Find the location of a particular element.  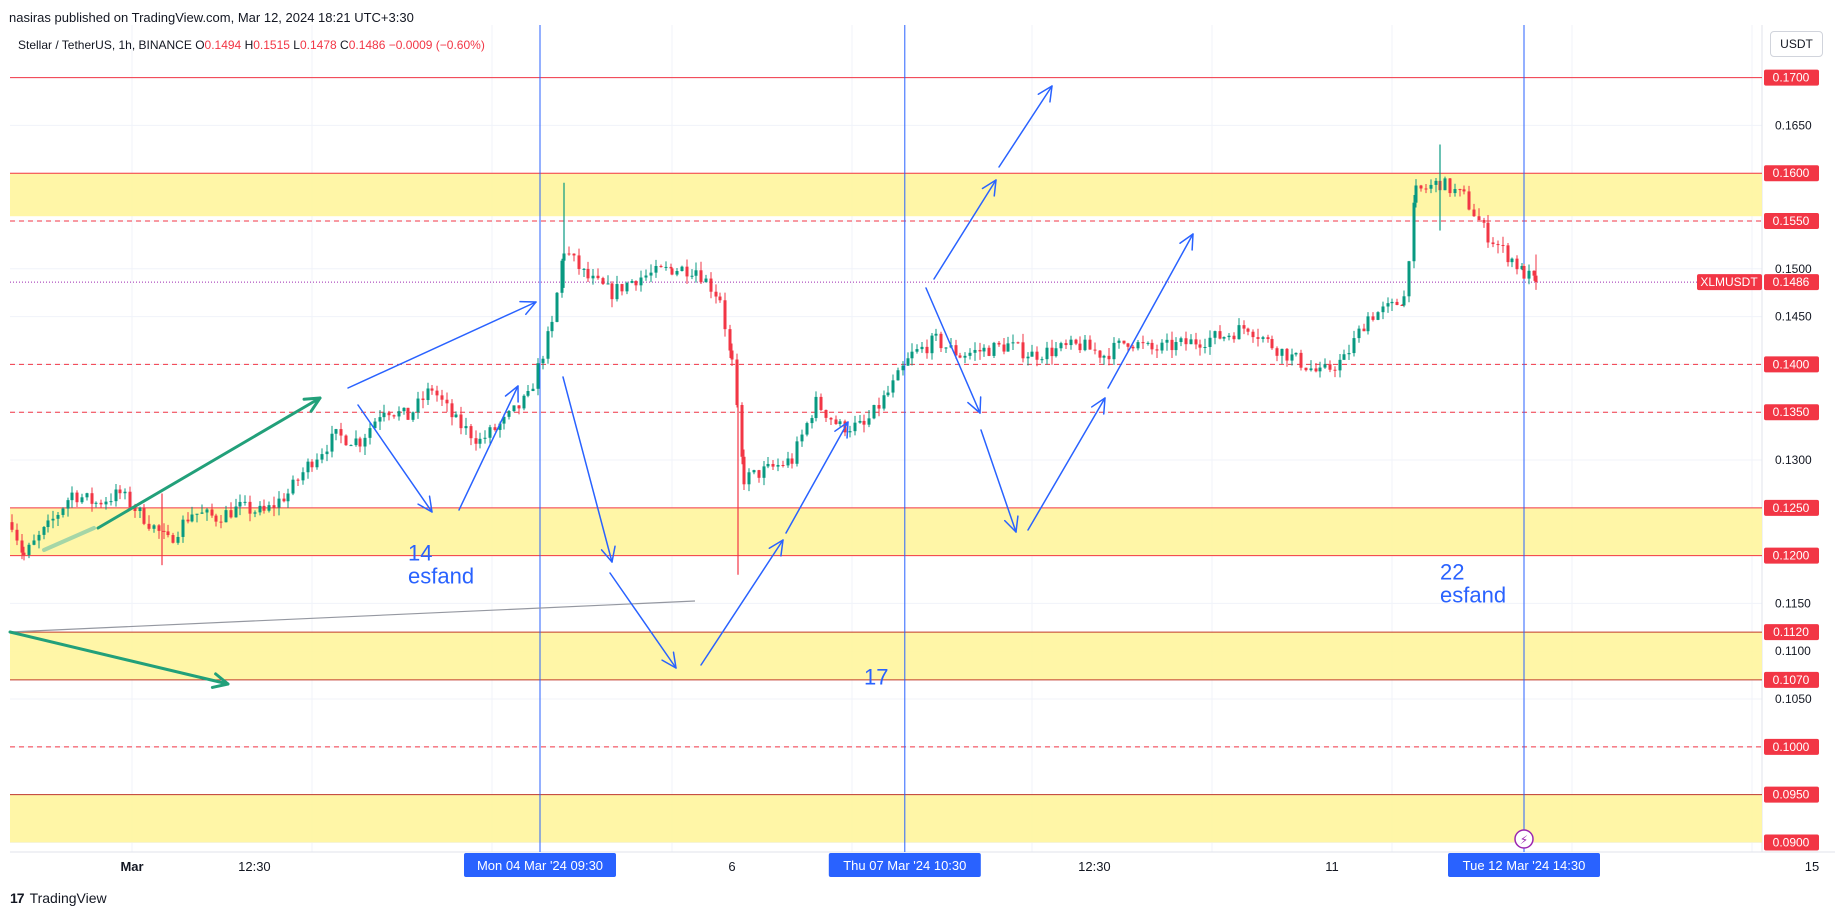

annotation-text: 14 is located at coordinates (420, 552).